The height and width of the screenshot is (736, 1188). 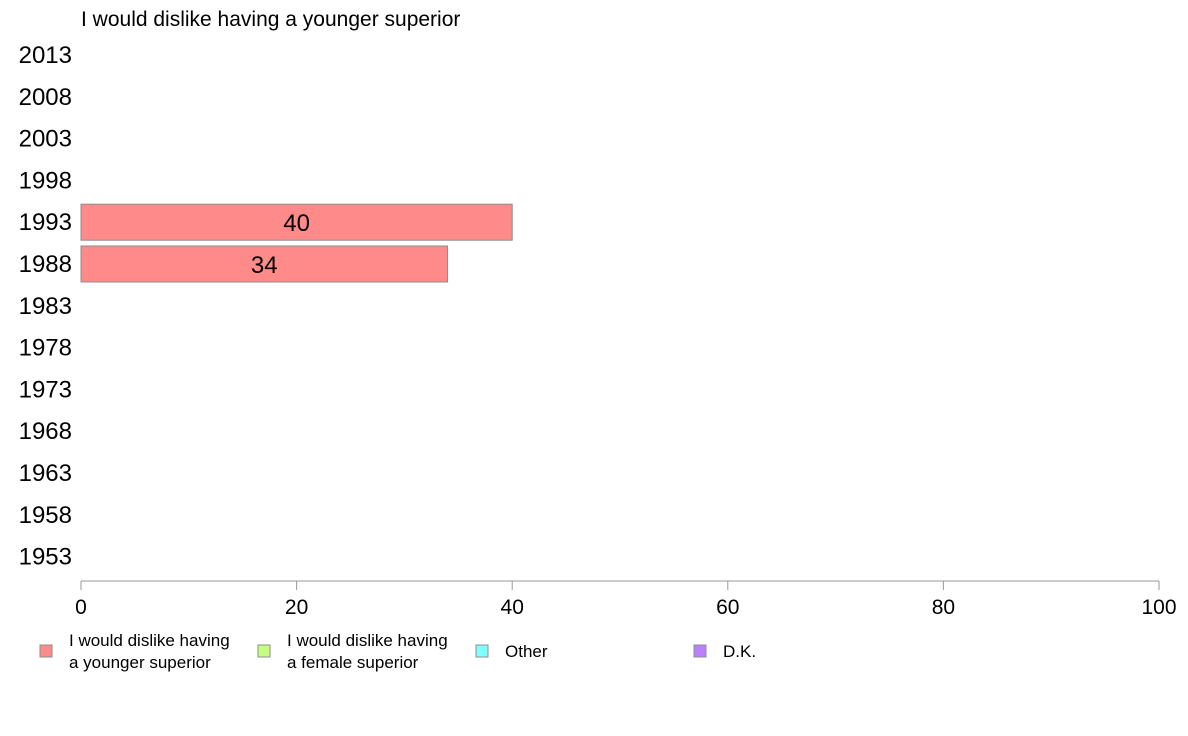 I want to click on y-tick-label: 1958, so click(x=45, y=515).